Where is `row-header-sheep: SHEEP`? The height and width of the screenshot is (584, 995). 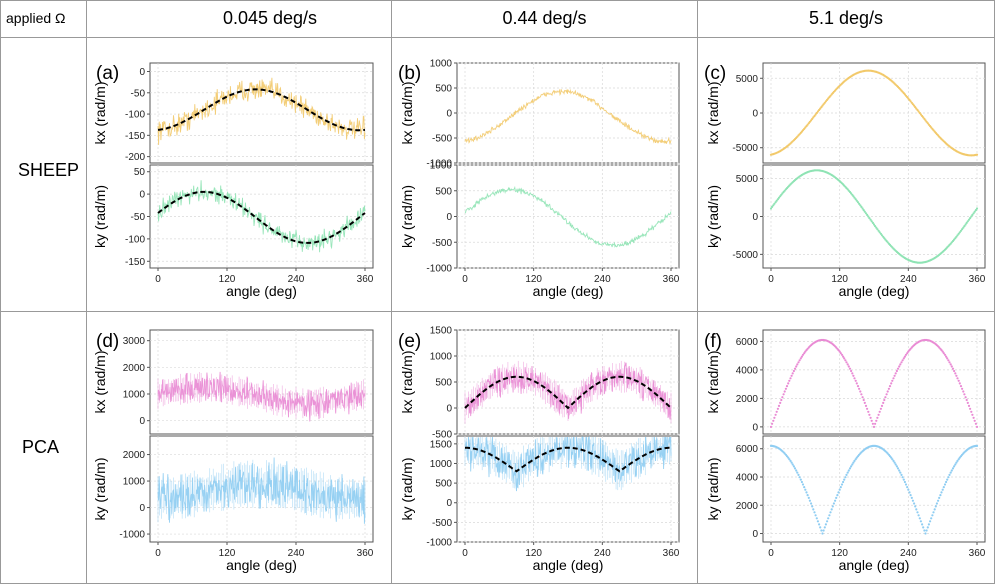
row-header-sheep: SHEEP is located at coordinates (49, 170).